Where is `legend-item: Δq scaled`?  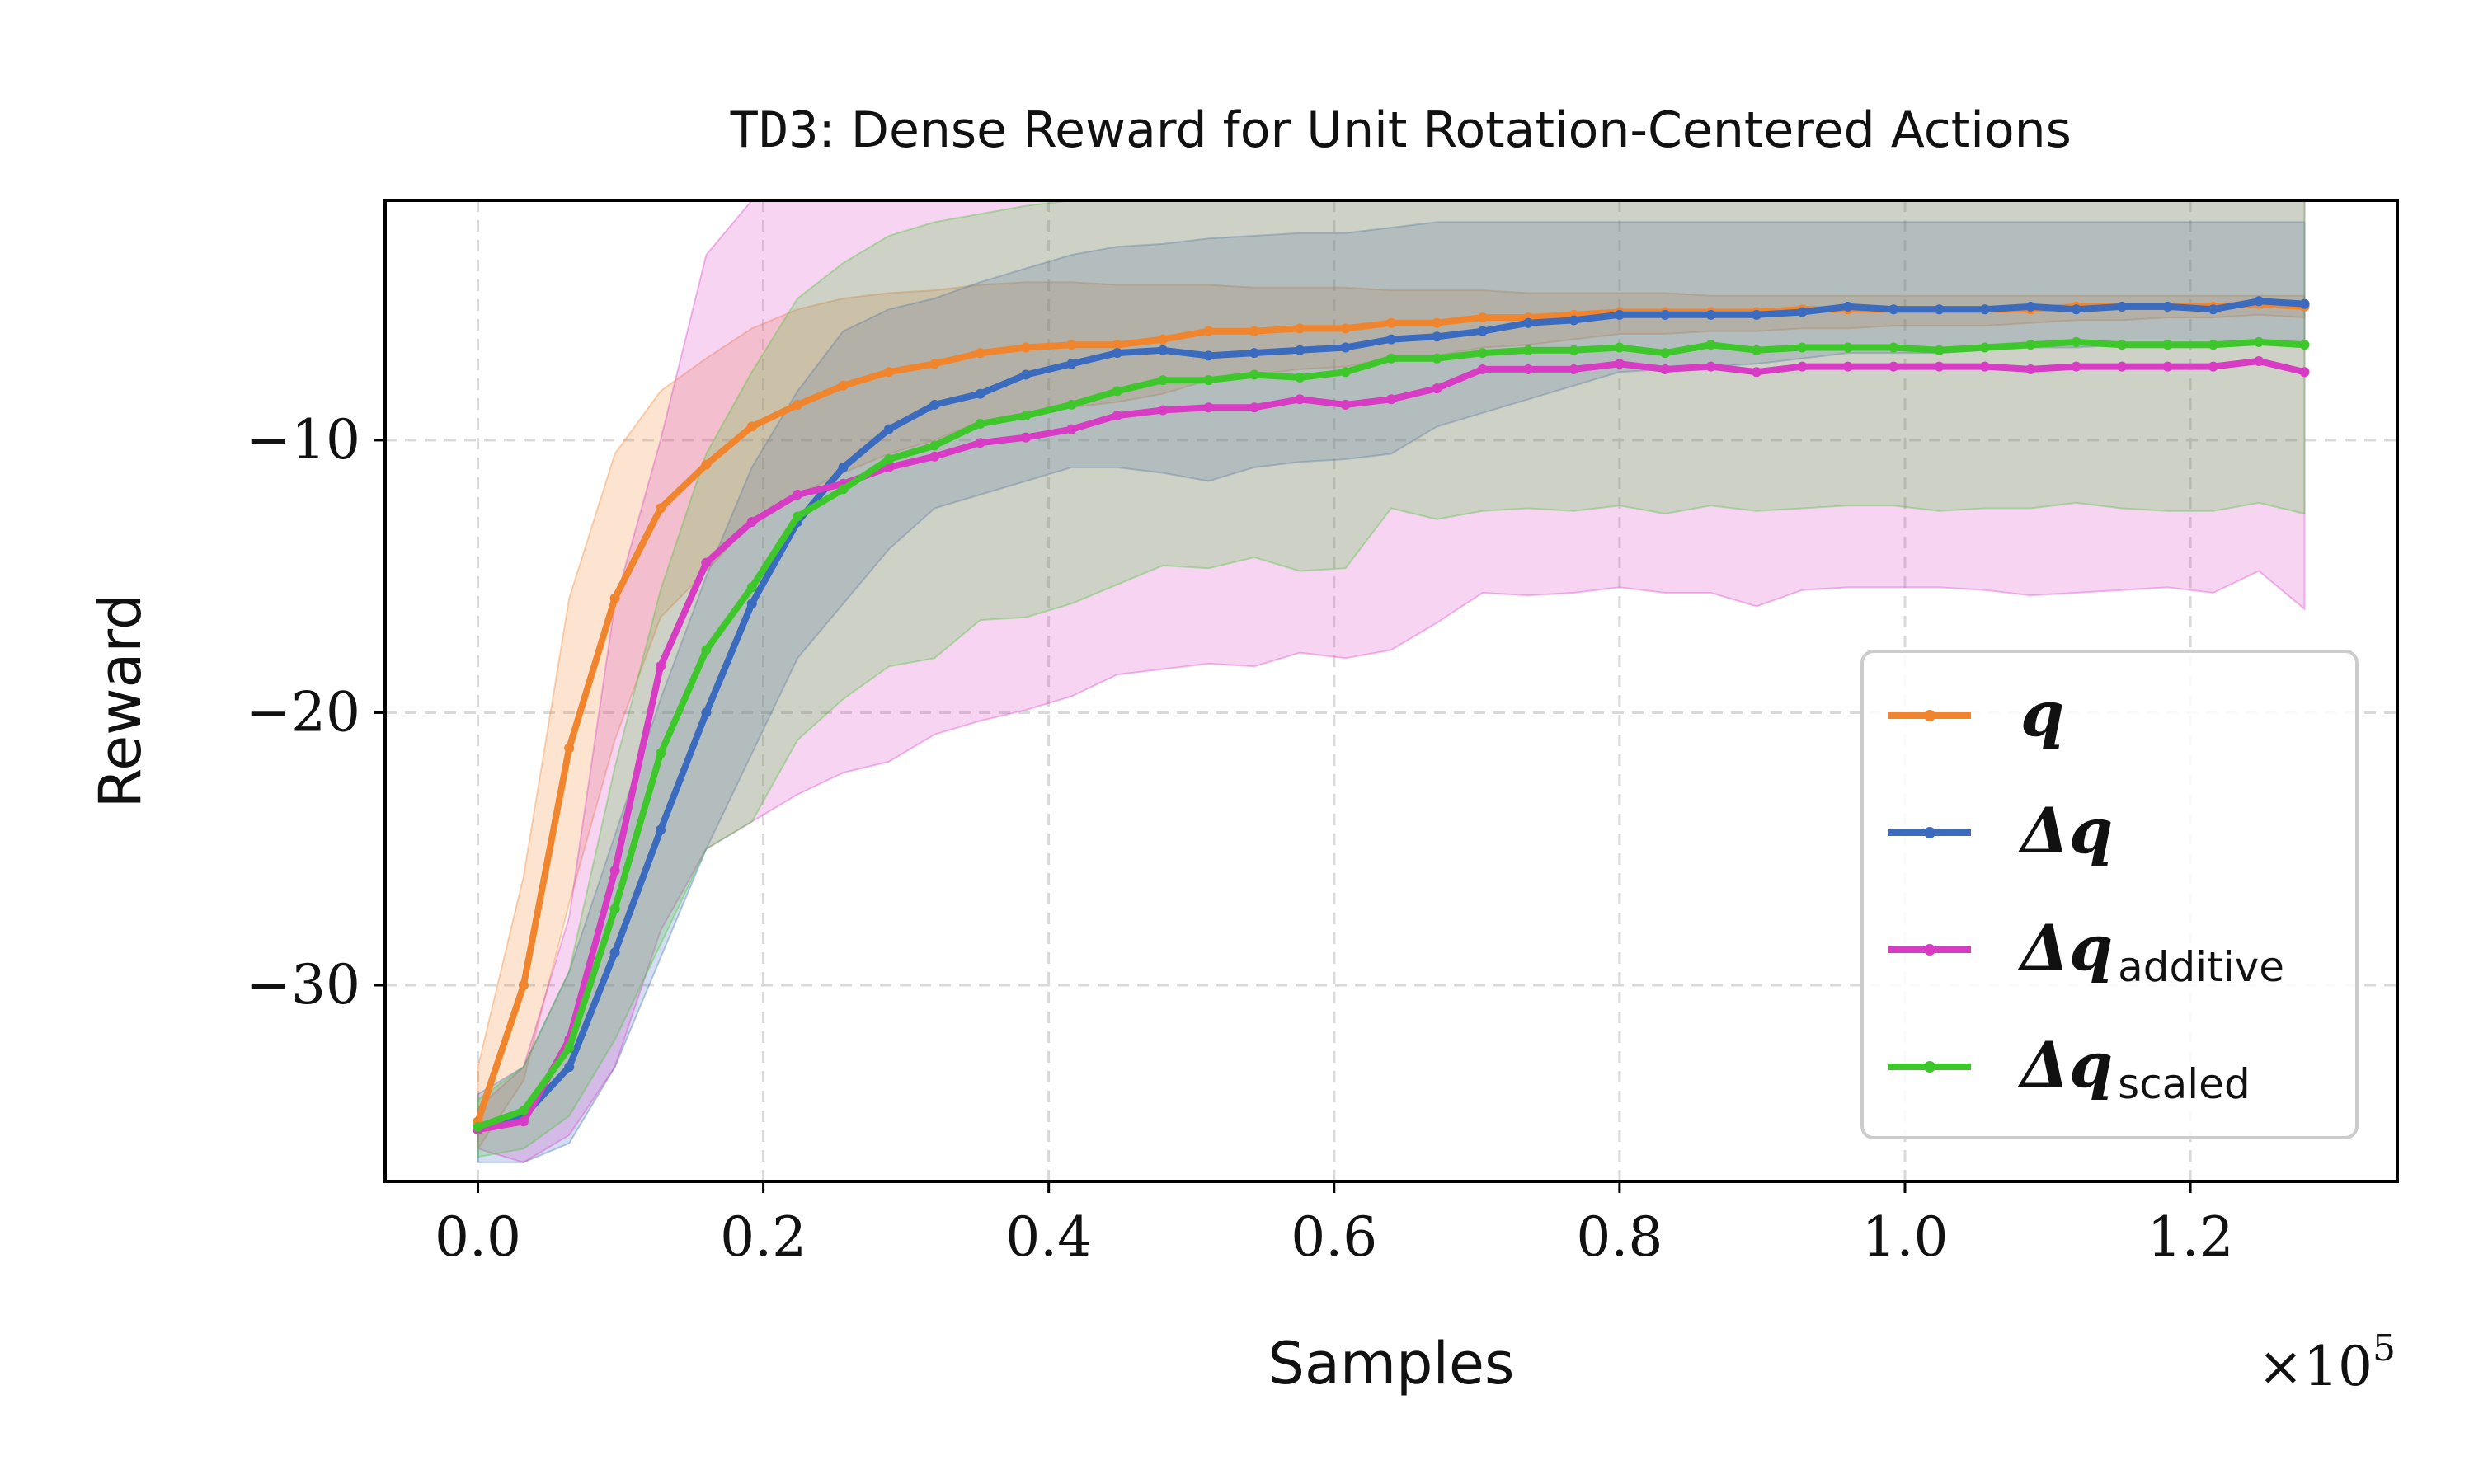
legend-item: Δq scaled is located at coordinates (2069, 1068).